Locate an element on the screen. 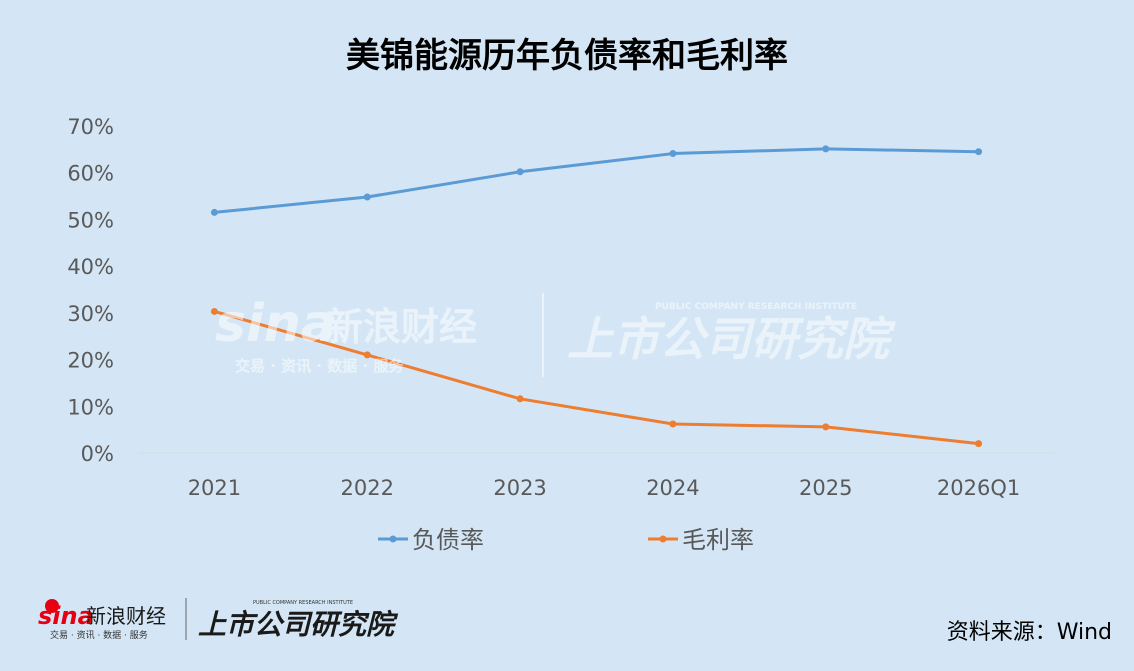 This screenshot has height=671, width=1134. y-axis: 0% 10% 20% 30% 40% 50% 60% 70% is located at coordinates (90, 290).